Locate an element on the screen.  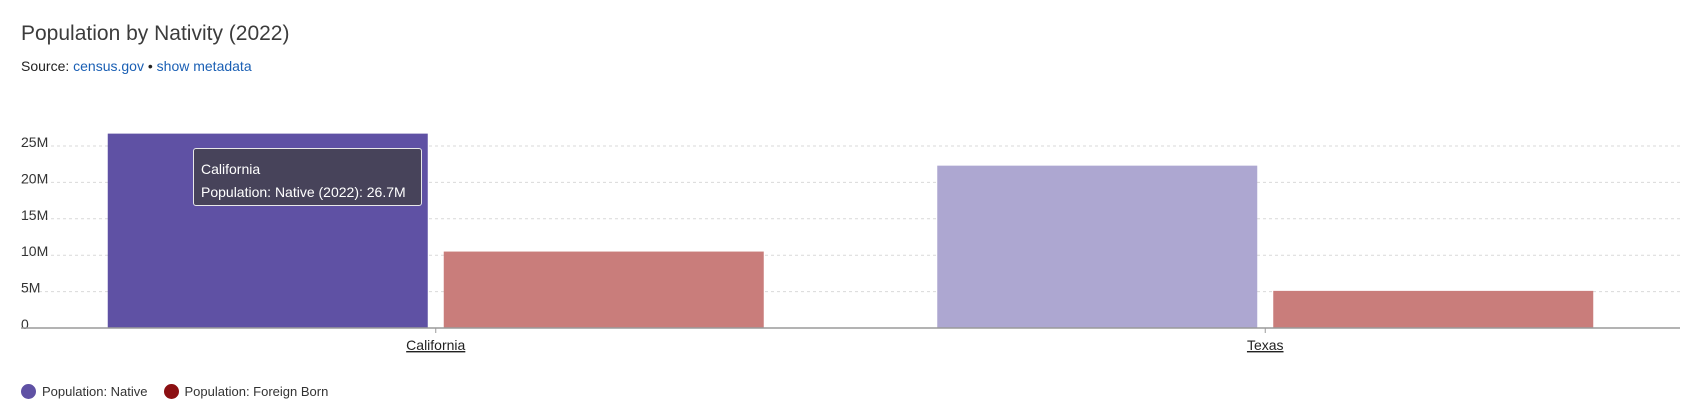
y-tick-label: 15M is located at coordinates (34, 215).